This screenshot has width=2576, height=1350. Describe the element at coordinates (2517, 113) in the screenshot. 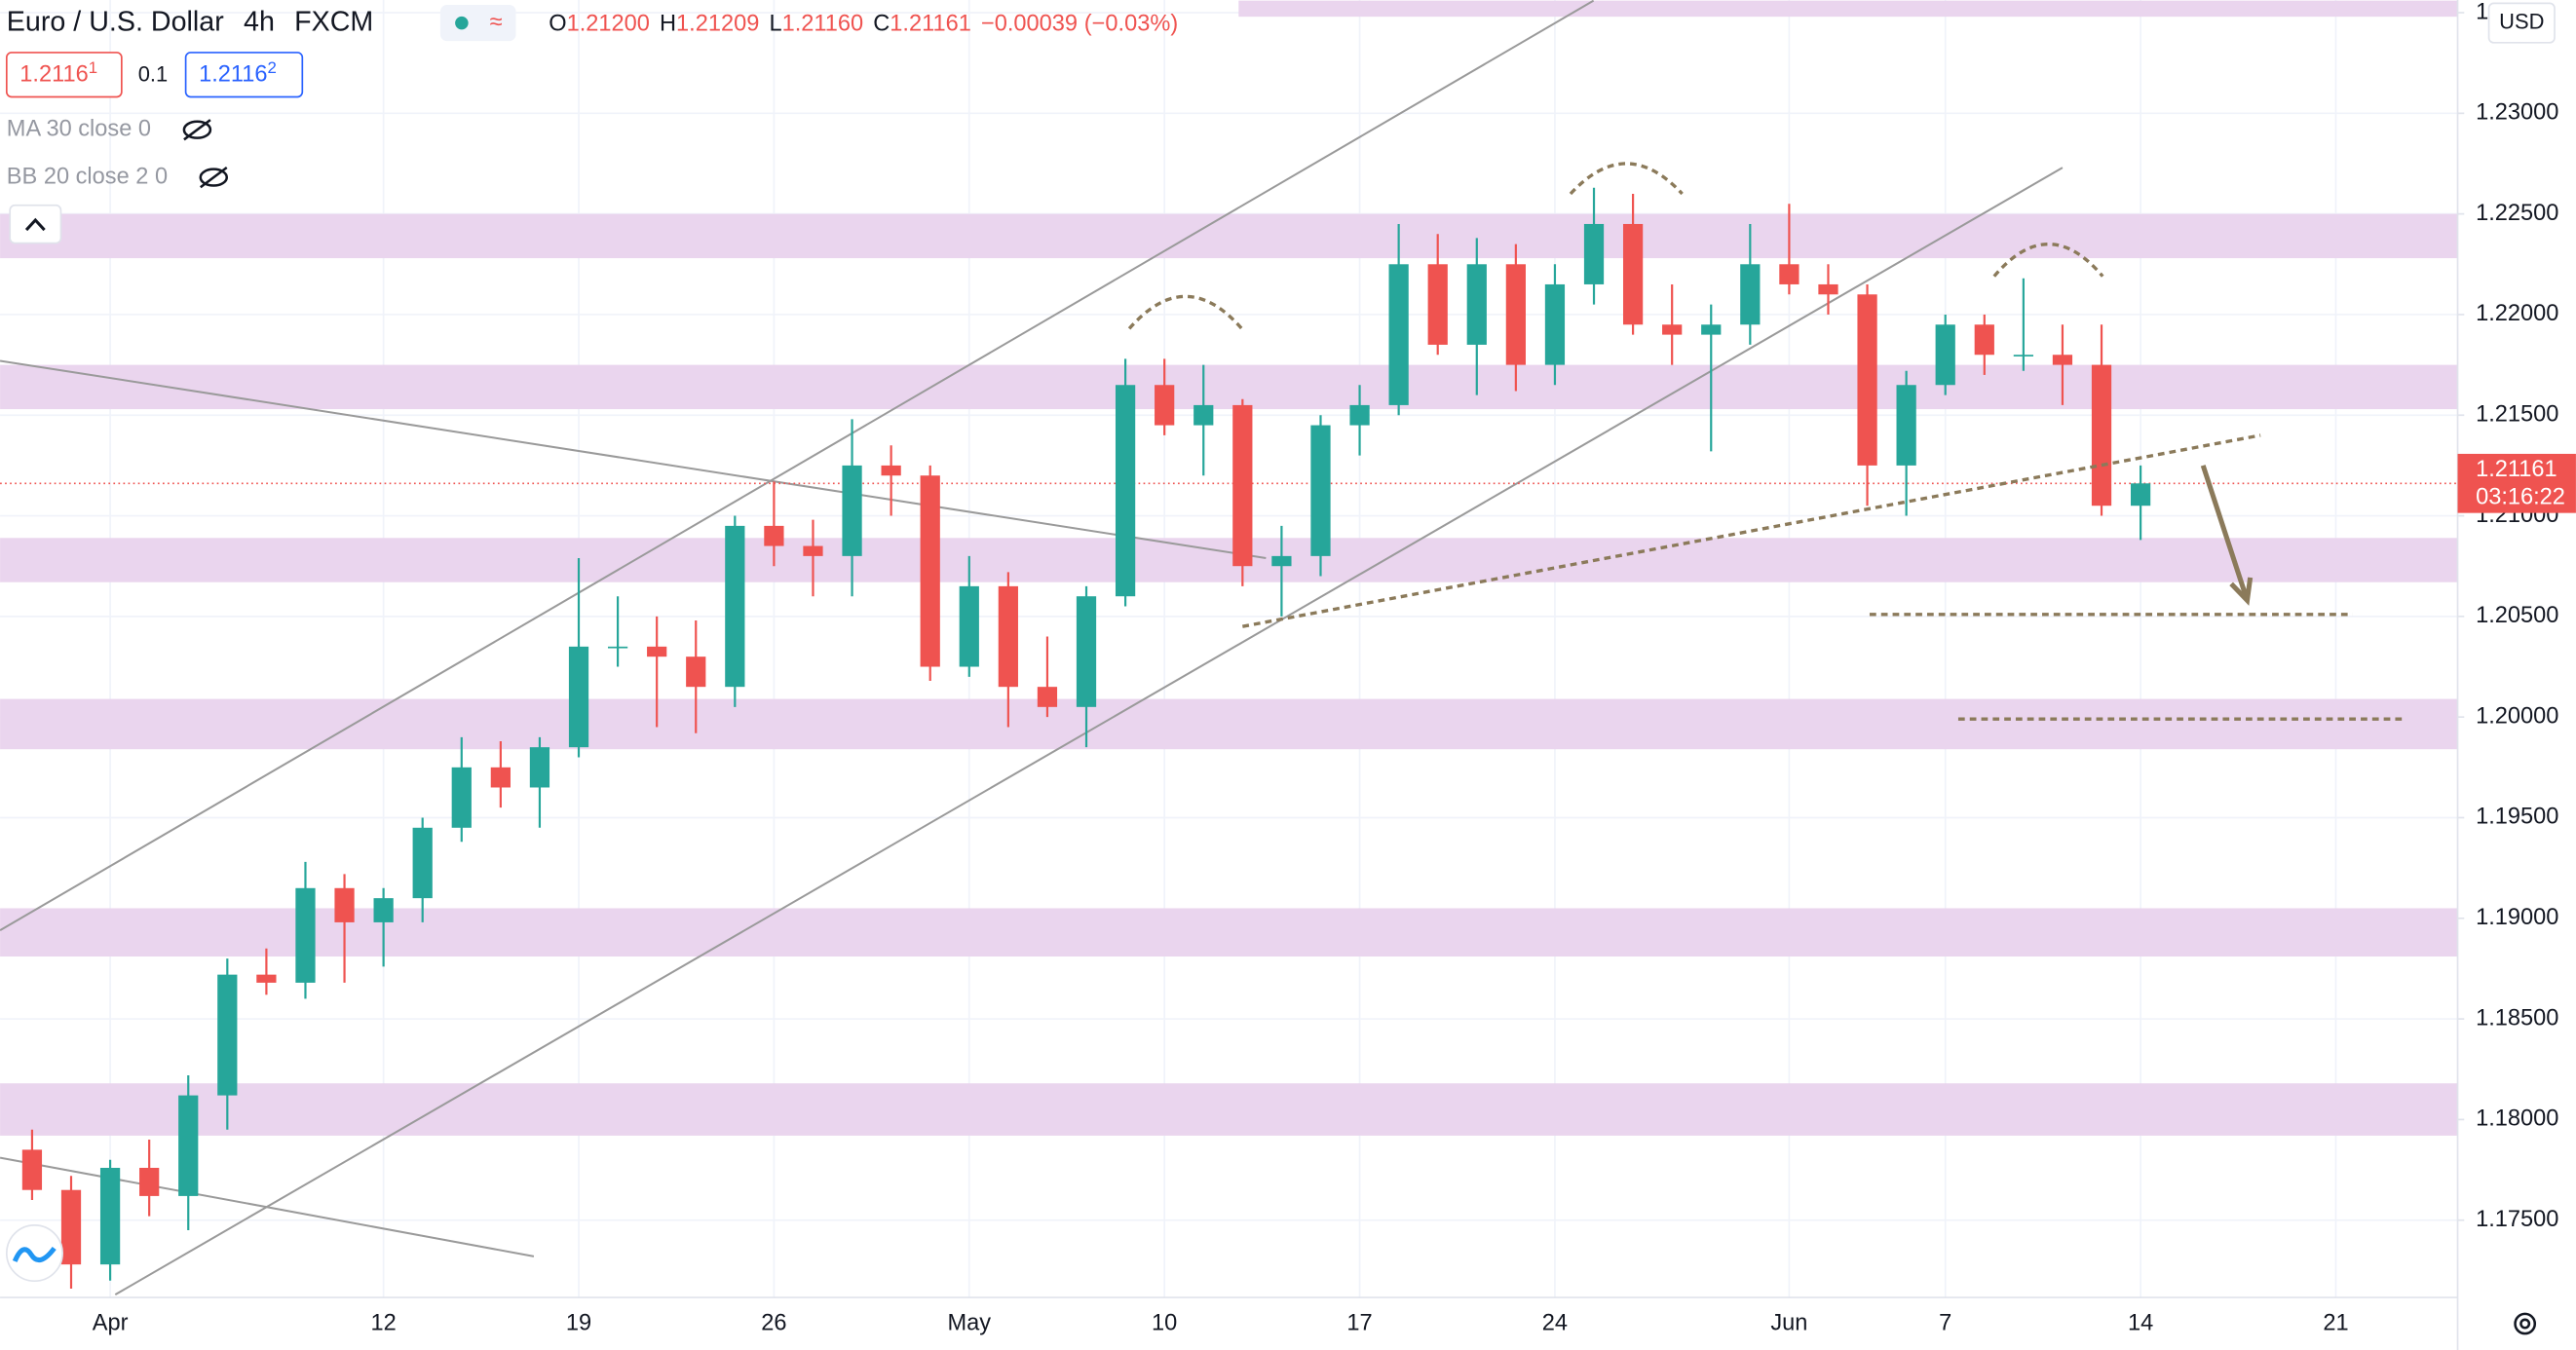

I see `y-tick-label: 1.23000` at that location.